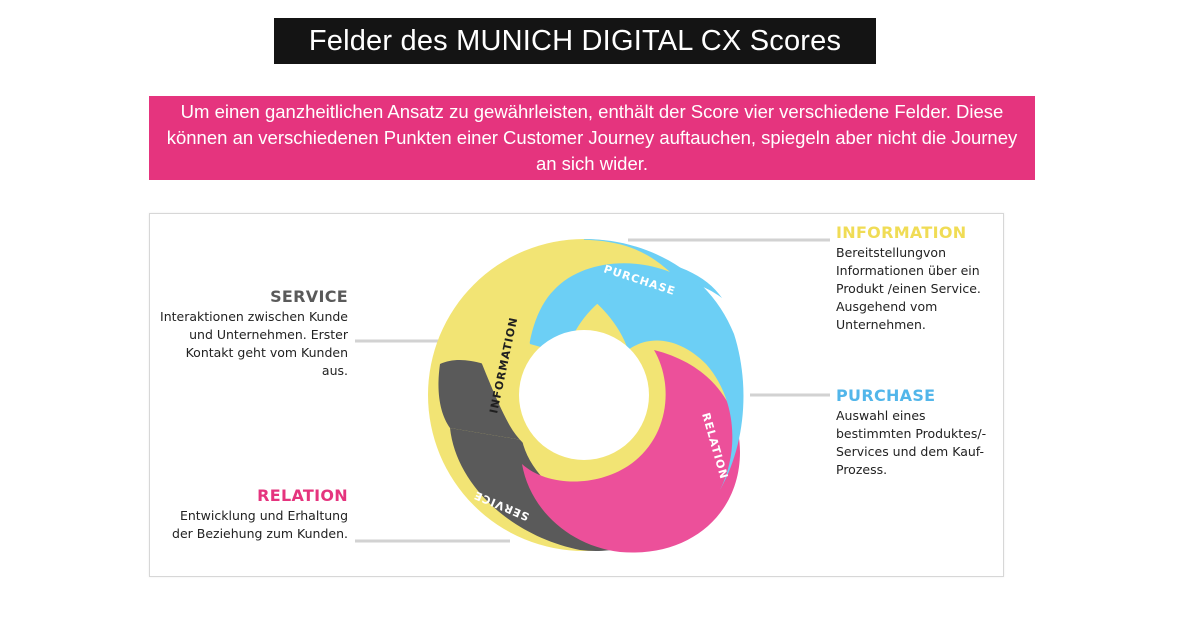  I want to click on ring-segment-relation, so click(631, 451).